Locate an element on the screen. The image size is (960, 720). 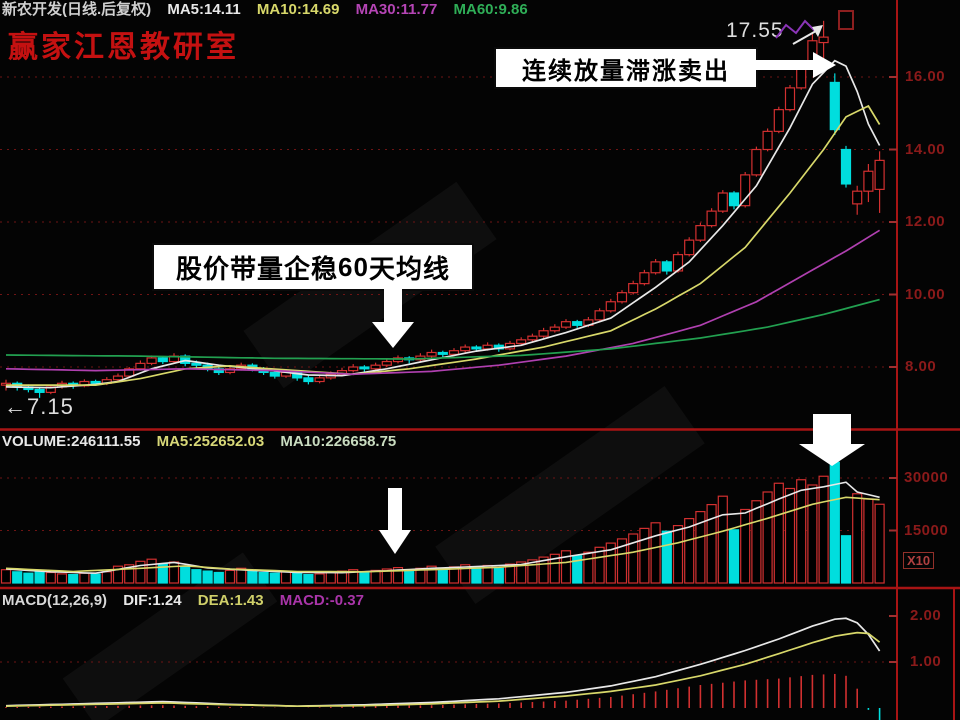
volume-value: VOLUME:246111.55 is located at coordinates (71, 441).